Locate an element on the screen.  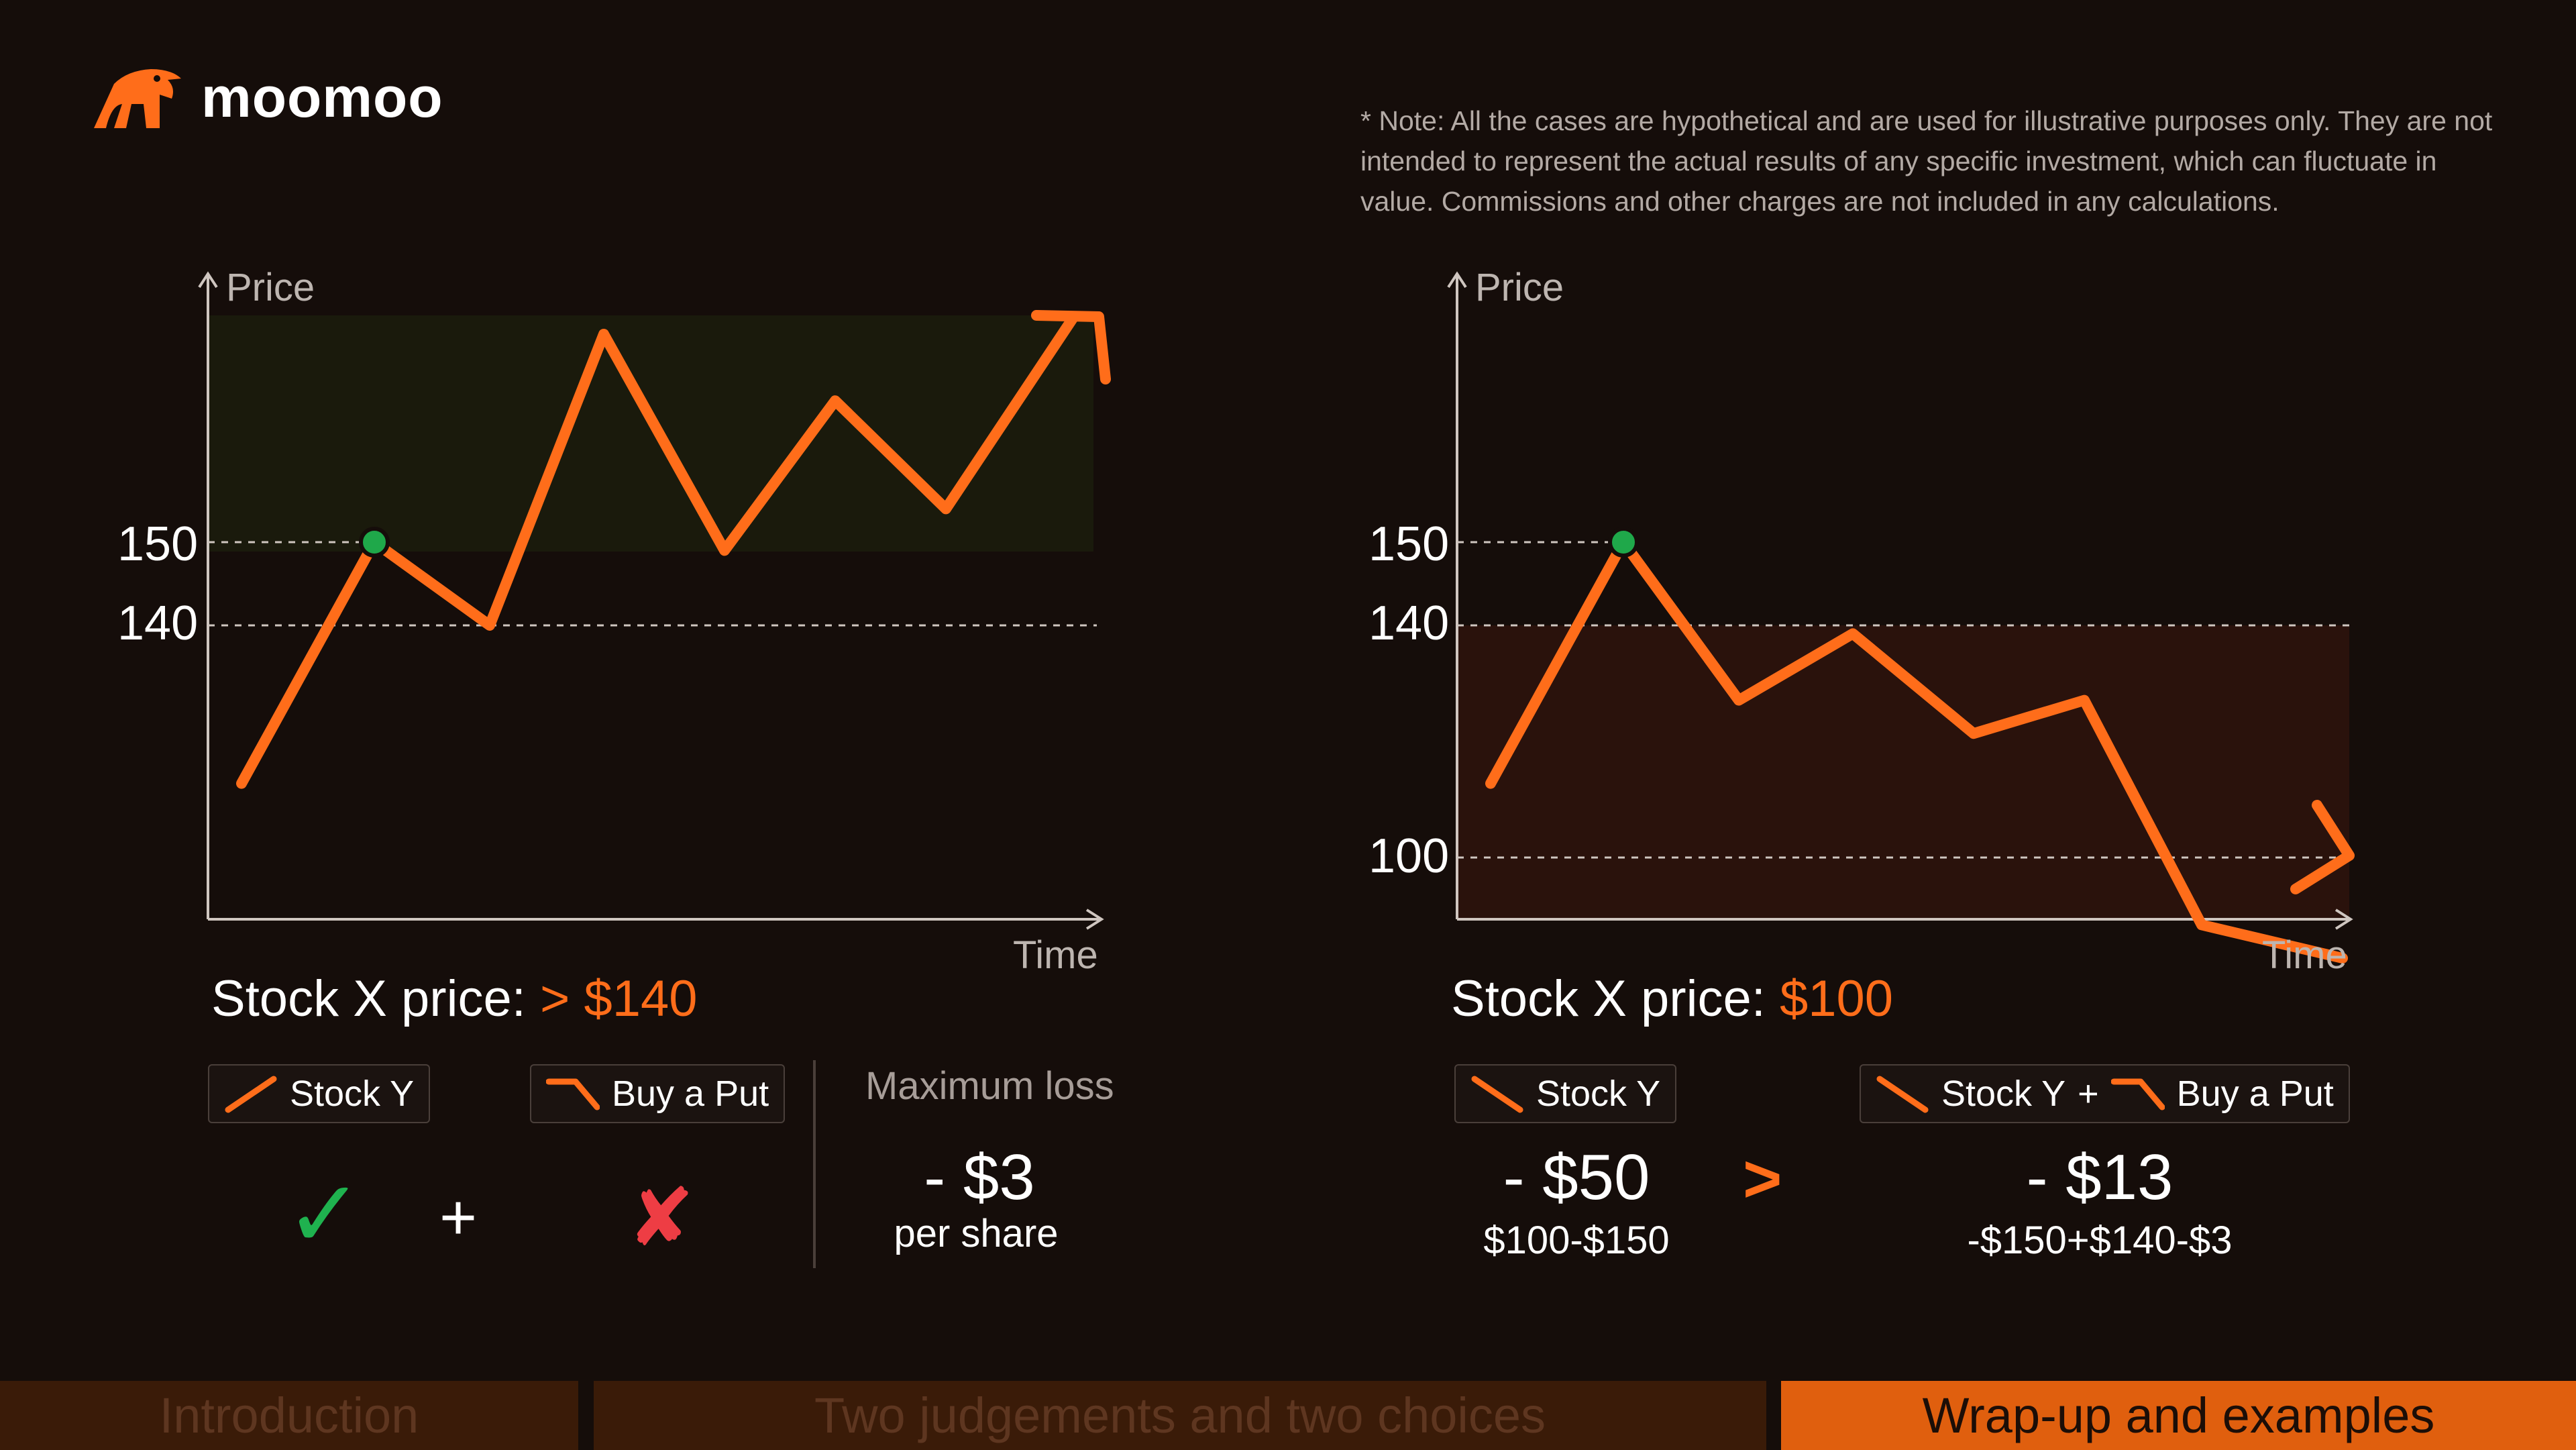
right-tick-140: 140 is located at coordinates (1409, 623).